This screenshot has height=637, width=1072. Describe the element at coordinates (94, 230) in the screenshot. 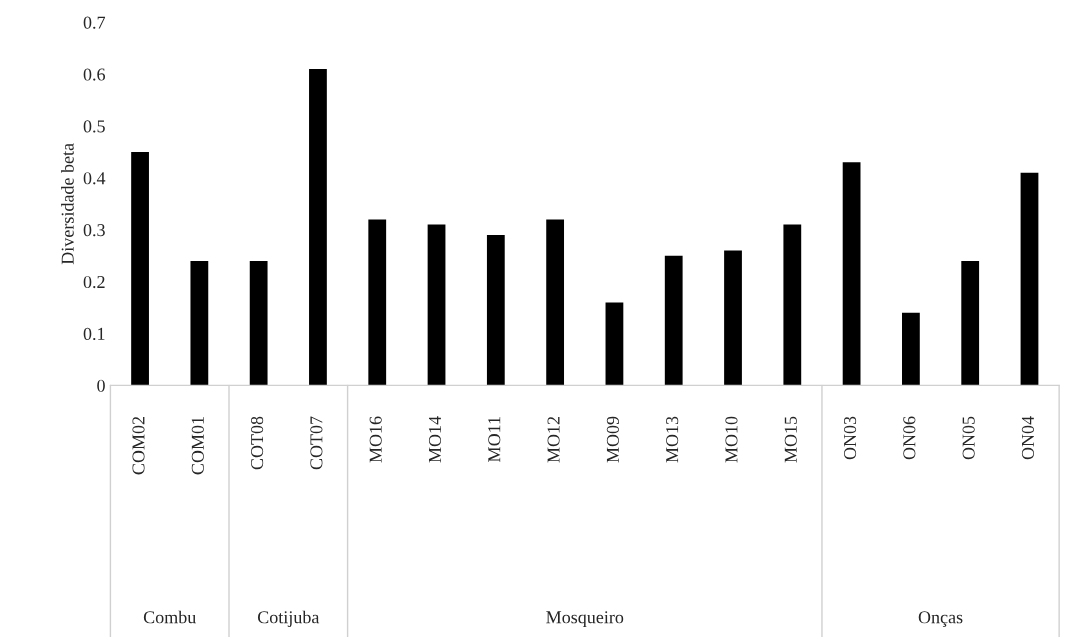

I see `y-tick-label: 0.3` at that location.